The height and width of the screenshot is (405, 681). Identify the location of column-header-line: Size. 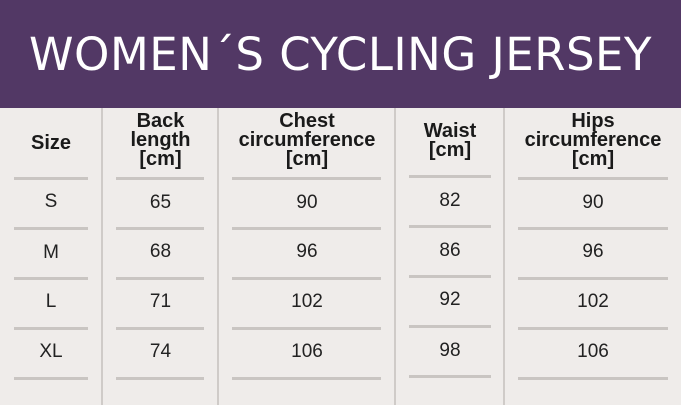
(51, 143).